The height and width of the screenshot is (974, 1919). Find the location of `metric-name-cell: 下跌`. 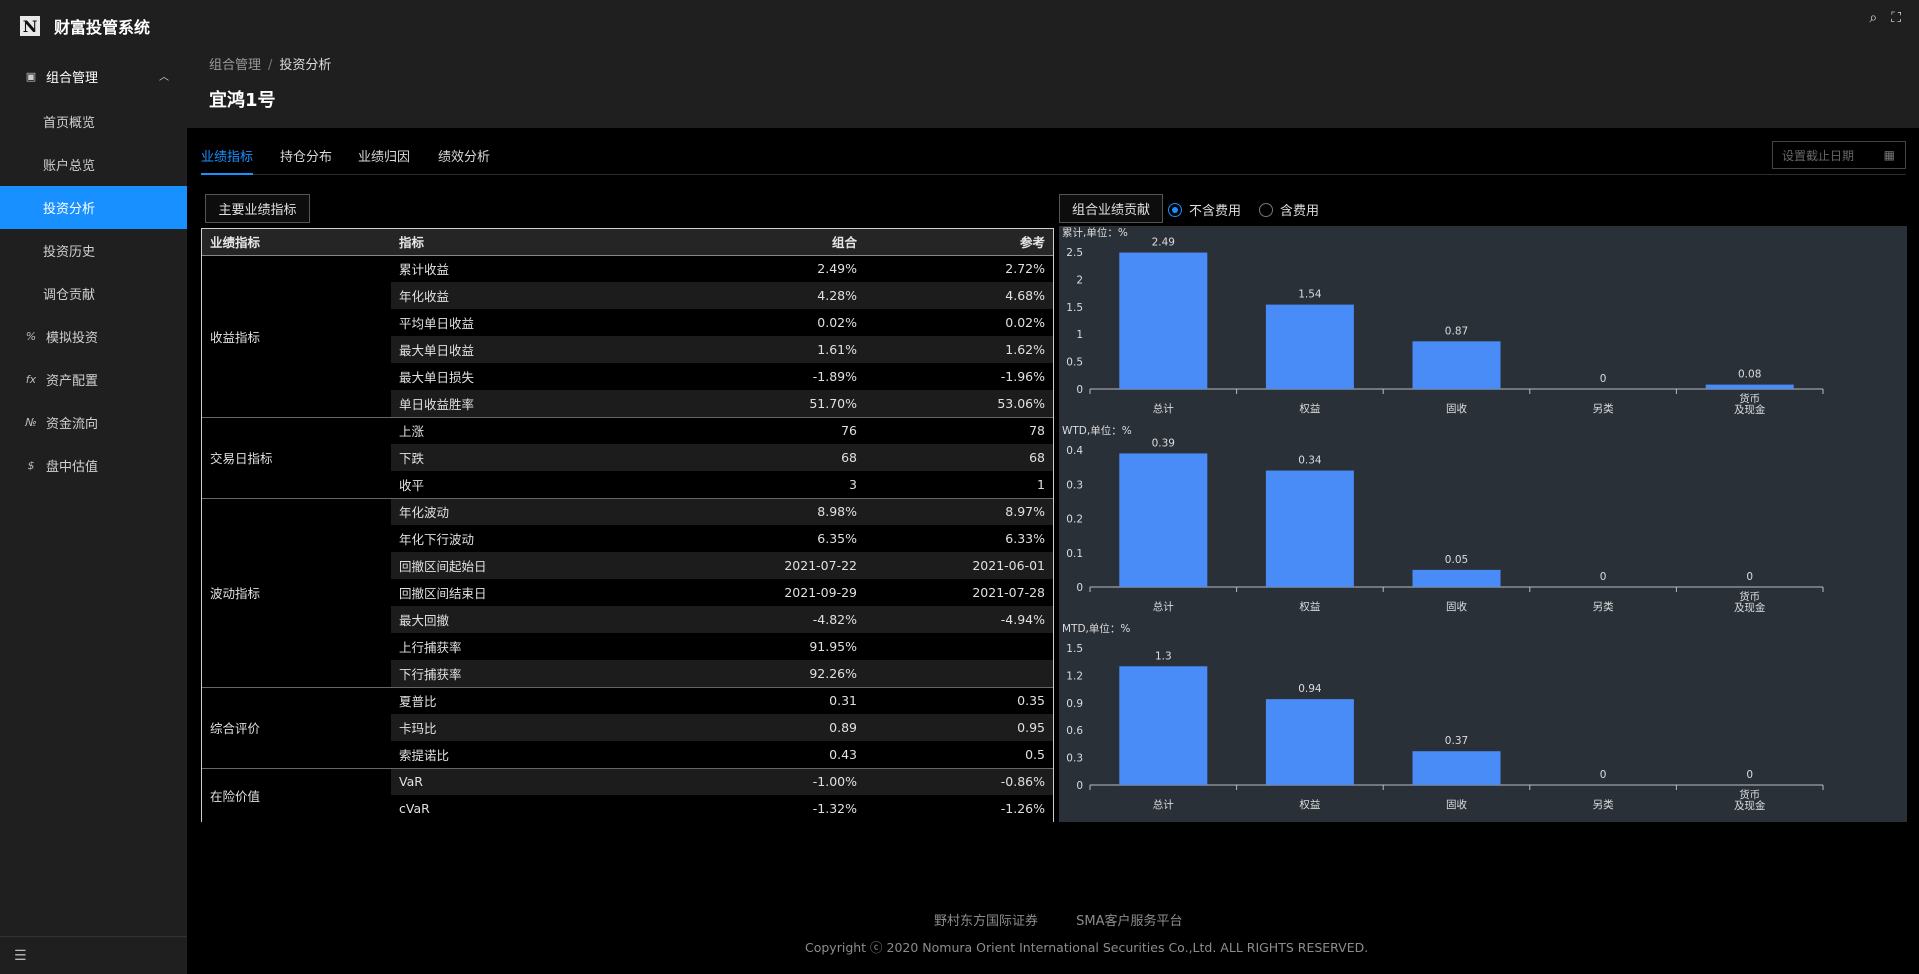

metric-name-cell: 下跌 is located at coordinates (476, 457).